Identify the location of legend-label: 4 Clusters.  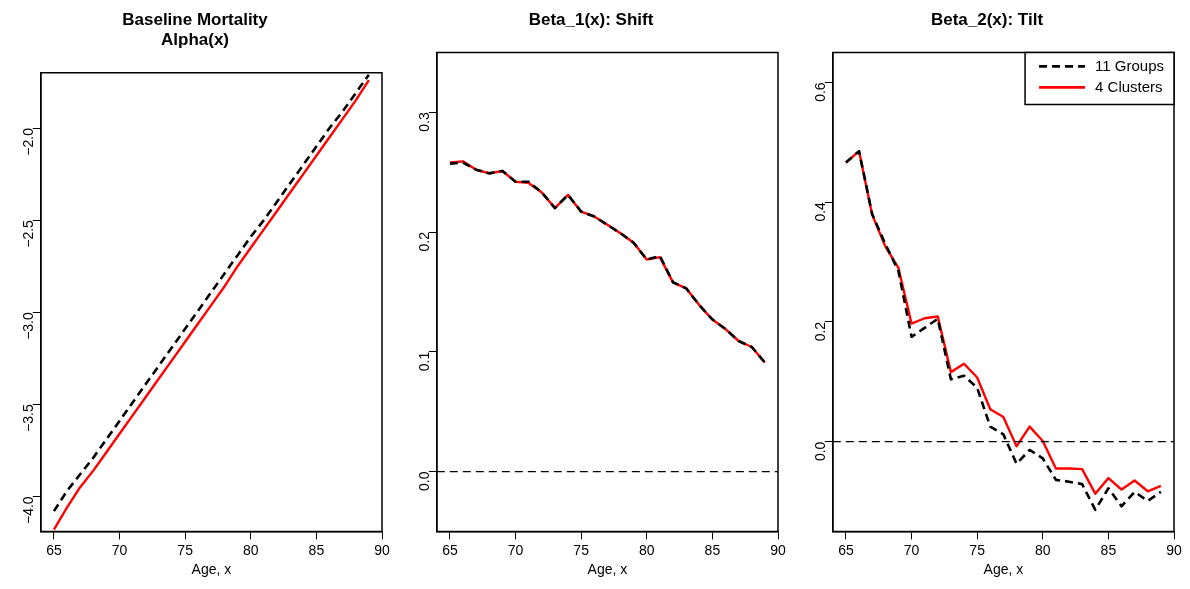
(1129, 86).